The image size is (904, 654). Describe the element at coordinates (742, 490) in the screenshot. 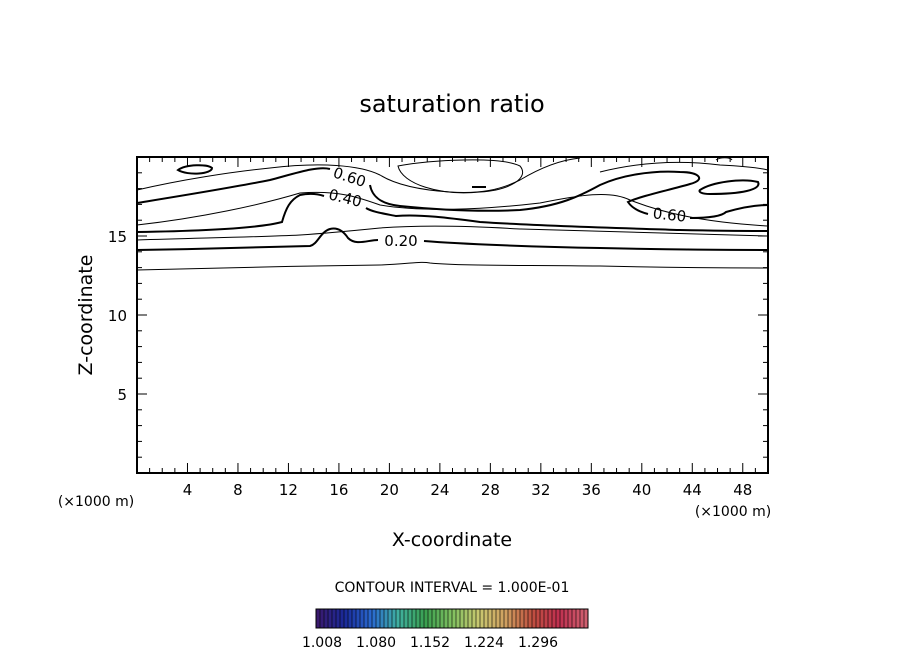

I see `x-tick-label: 48` at that location.